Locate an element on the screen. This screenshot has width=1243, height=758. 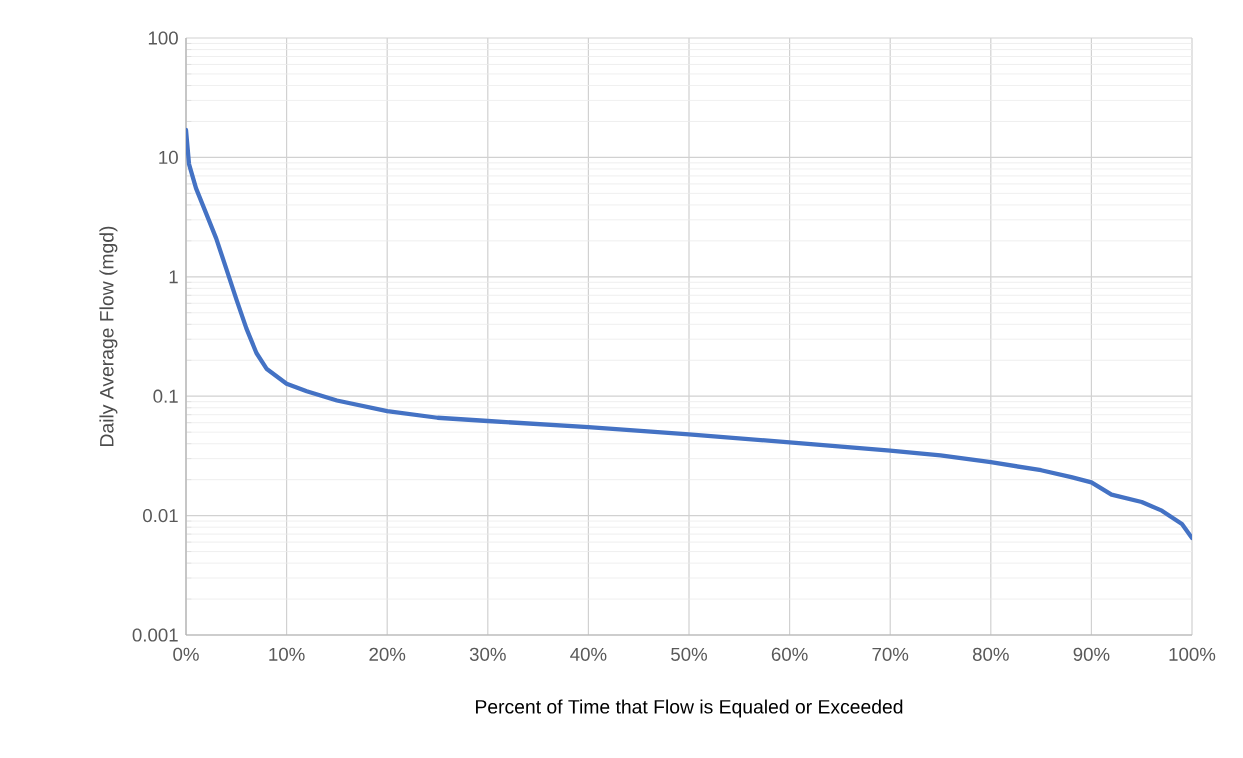
x-axis-title: Percent of Time that Flow is Equaled or Exceeded is located at coordinates (689, 708).